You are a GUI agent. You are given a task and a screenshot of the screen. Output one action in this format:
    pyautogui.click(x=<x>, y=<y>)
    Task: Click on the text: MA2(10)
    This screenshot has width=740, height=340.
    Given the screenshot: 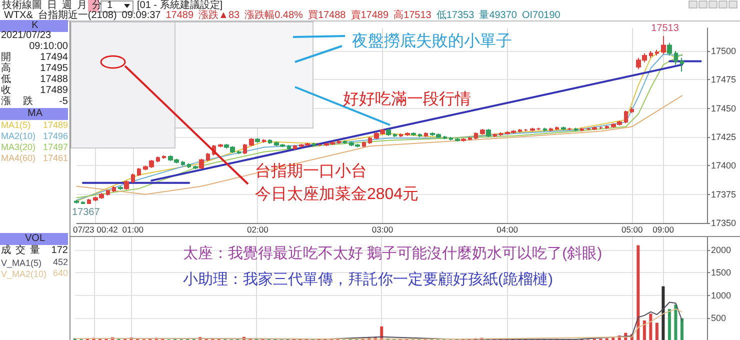 What is the action you would take?
    pyautogui.click(x=18, y=136)
    